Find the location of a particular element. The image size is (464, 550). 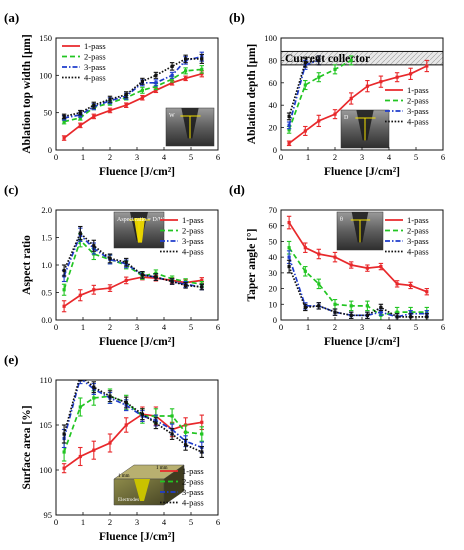

y-tick-label: 30 is located at coordinates (273, 273).